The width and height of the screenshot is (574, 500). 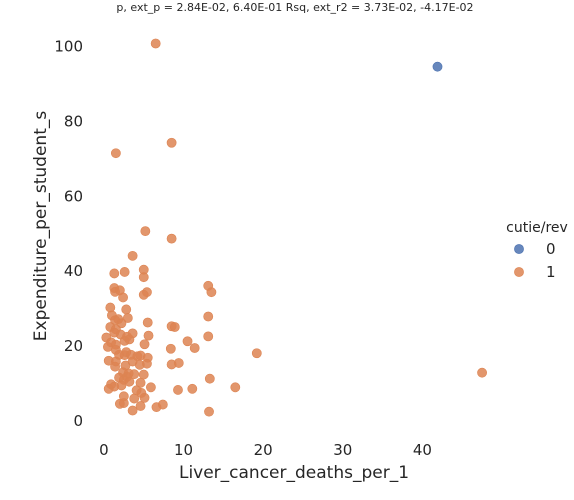 What do you see at coordinates (294, 473) in the screenshot?
I see `x-axis-label: Liver_cancer_deaths_per_1` at bounding box center [294, 473].